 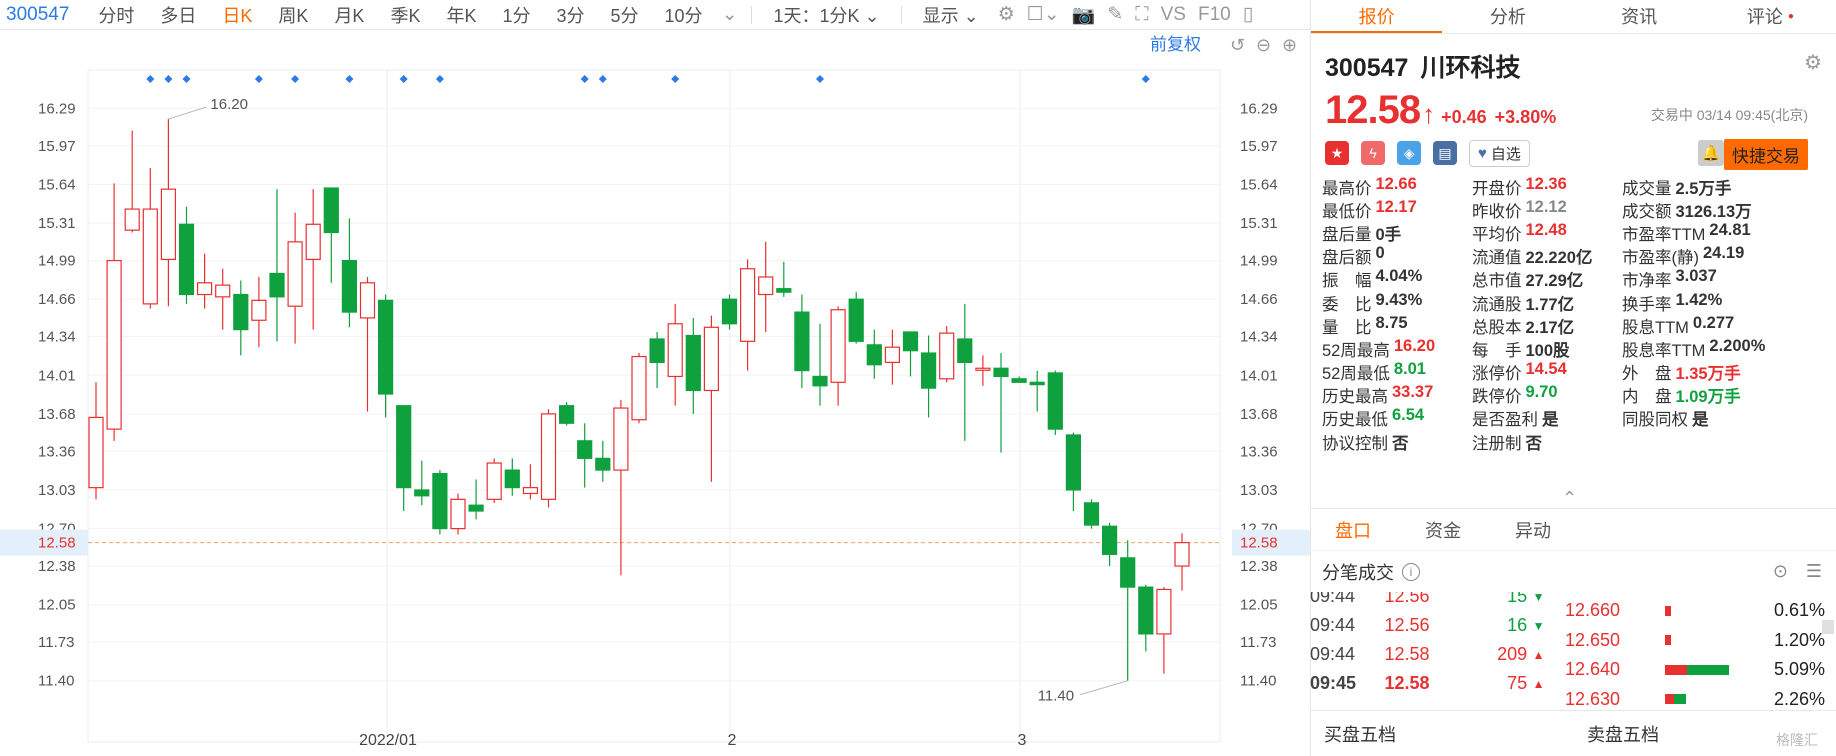 I want to click on sidebar-toggle-icon: ▯, so click(x=1248, y=14).